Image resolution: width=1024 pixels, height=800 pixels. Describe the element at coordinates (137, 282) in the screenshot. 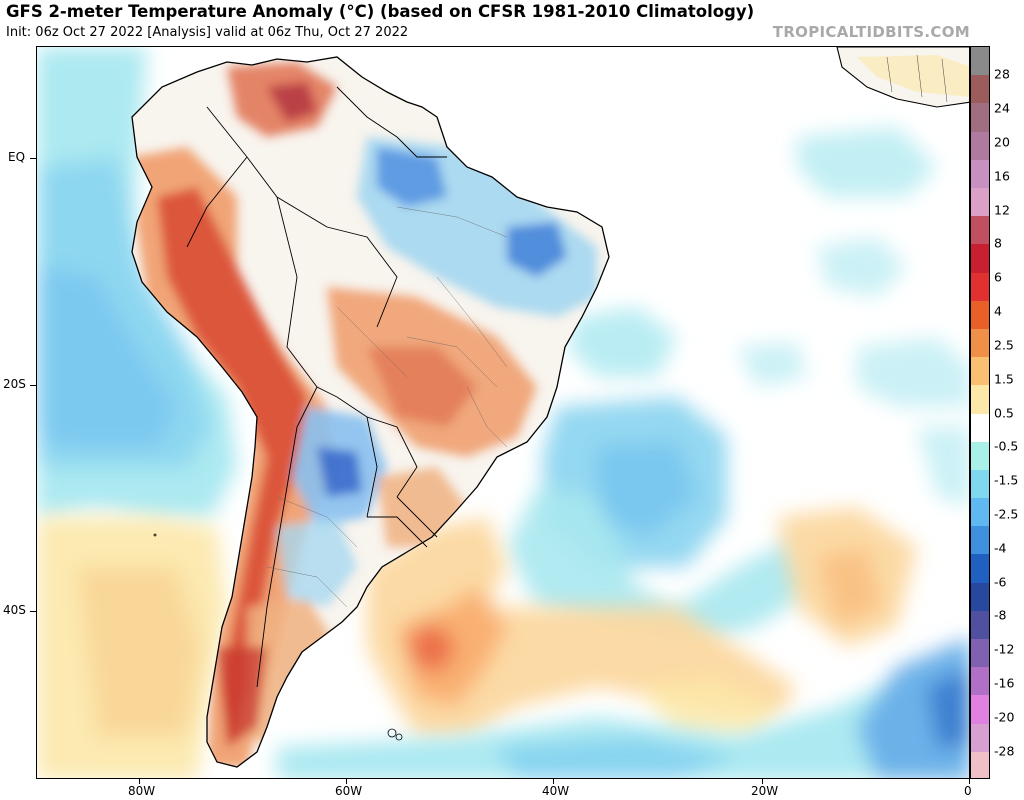

I see `pacific-cool-anomaly` at that location.